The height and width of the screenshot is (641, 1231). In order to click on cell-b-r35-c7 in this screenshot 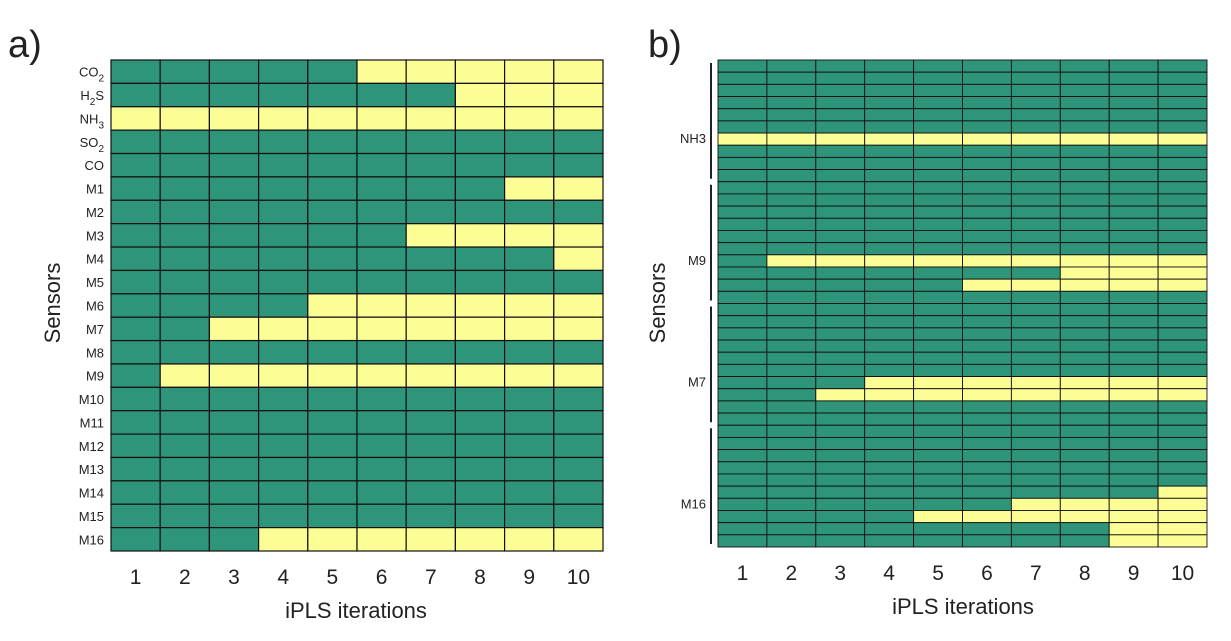, I will do `click(1084, 492)`.